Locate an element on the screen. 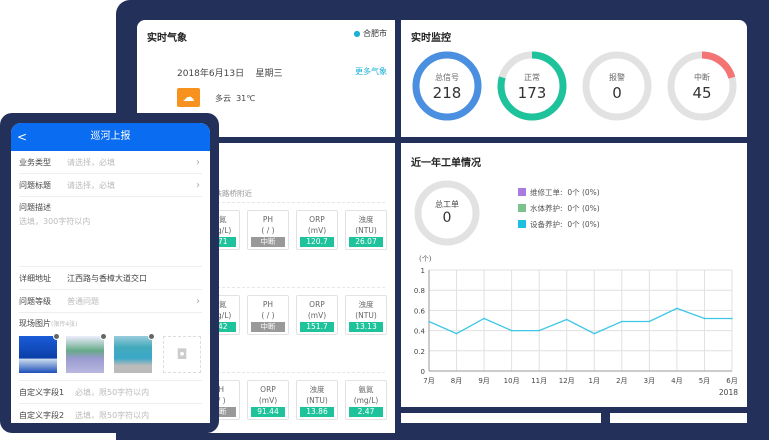  metric-card: 浊度 (NTU) 13.86 is located at coordinates (317, 400).